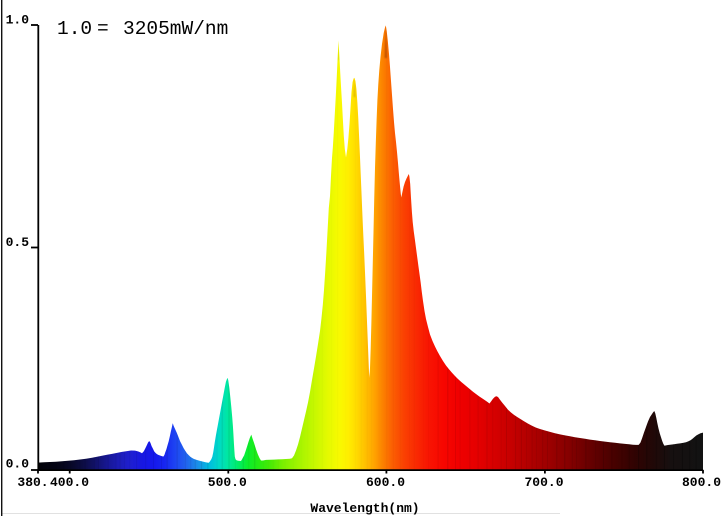  I want to click on svg-text: 0.0, so click(18, 464).